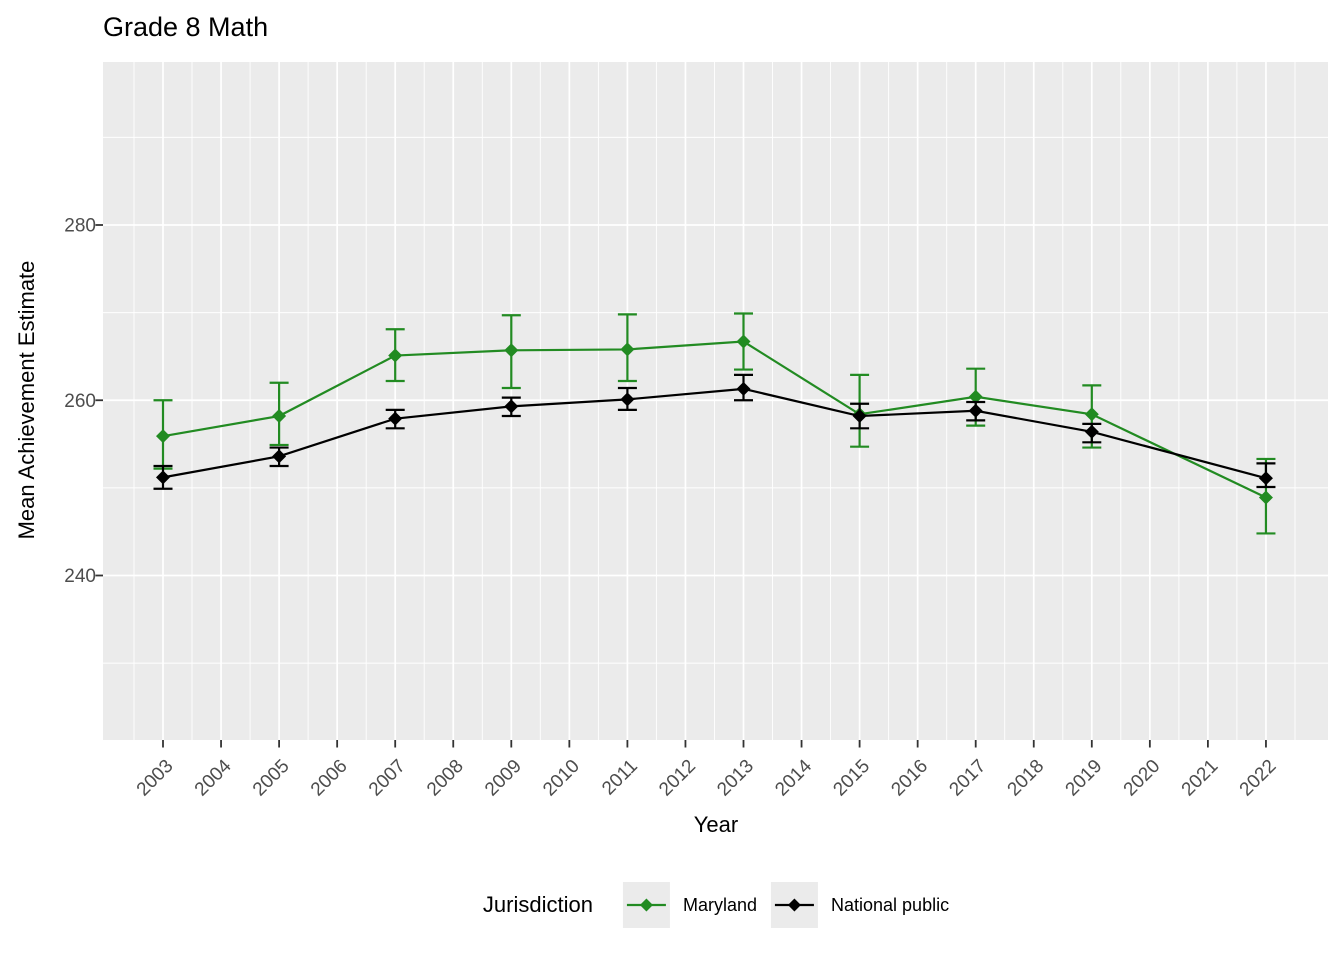  I want to click on legend-key-maryland-icon, so click(646, 905).